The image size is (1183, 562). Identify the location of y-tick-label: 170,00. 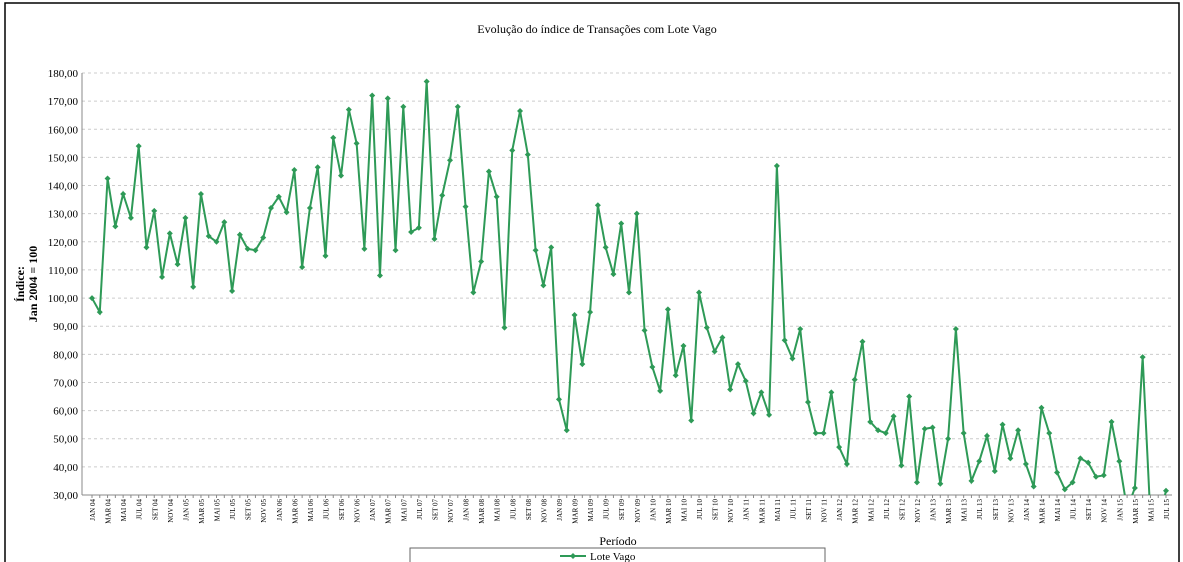
(63, 102).